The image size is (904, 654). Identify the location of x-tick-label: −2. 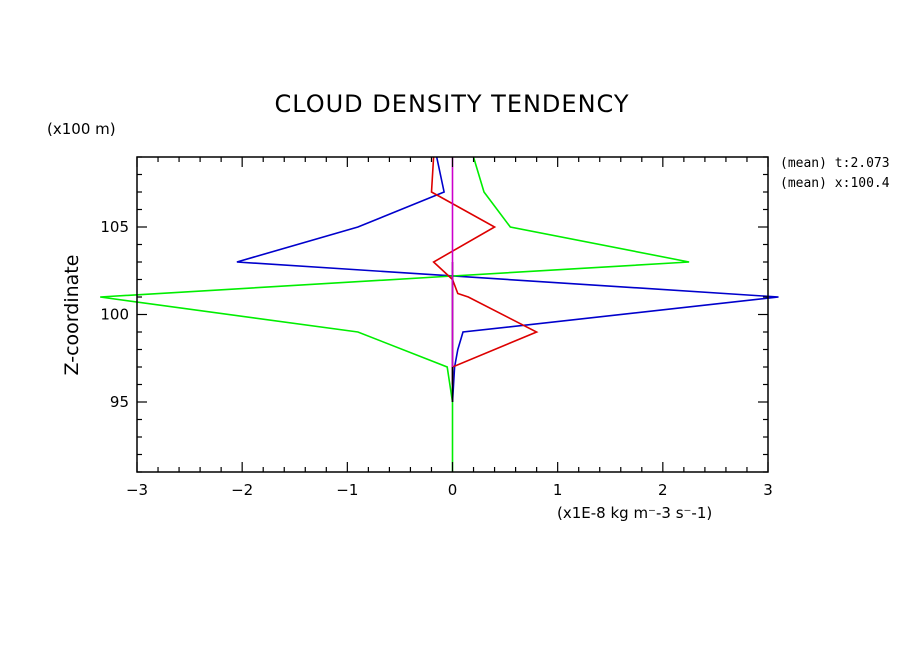
(242, 490).